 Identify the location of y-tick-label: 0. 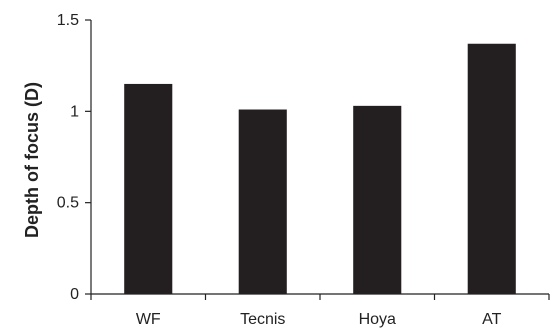
(74, 294).